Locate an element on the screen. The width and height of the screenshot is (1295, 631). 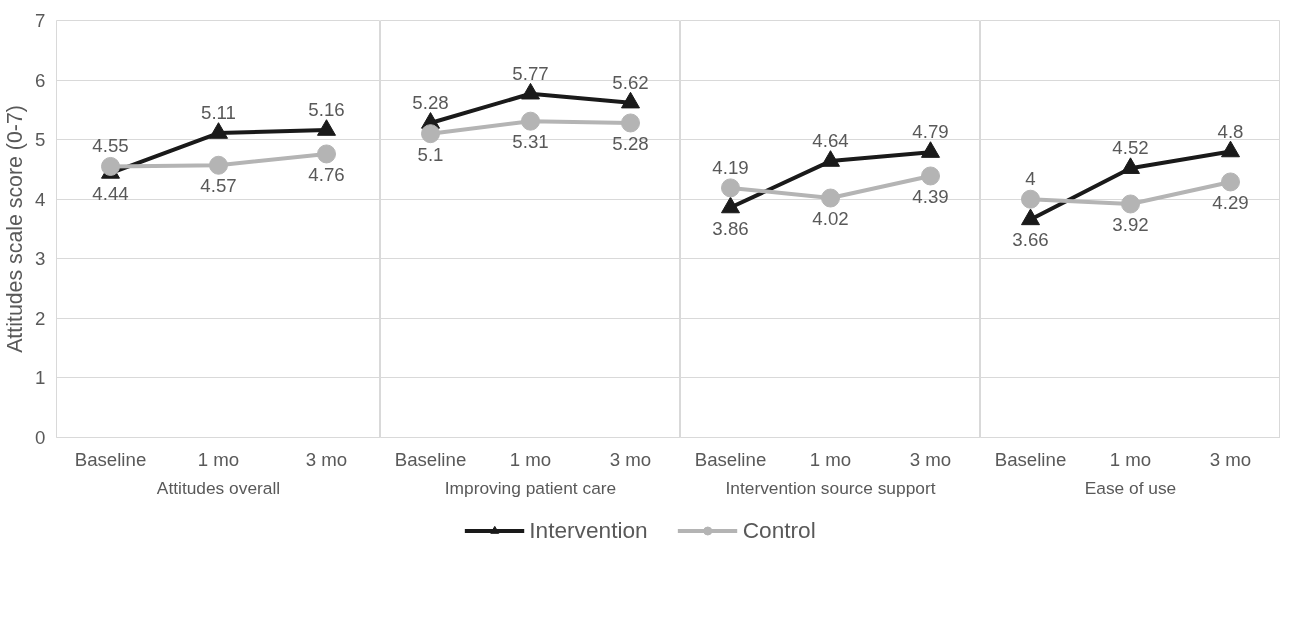
data-label: 4.29 is located at coordinates (1230, 202).